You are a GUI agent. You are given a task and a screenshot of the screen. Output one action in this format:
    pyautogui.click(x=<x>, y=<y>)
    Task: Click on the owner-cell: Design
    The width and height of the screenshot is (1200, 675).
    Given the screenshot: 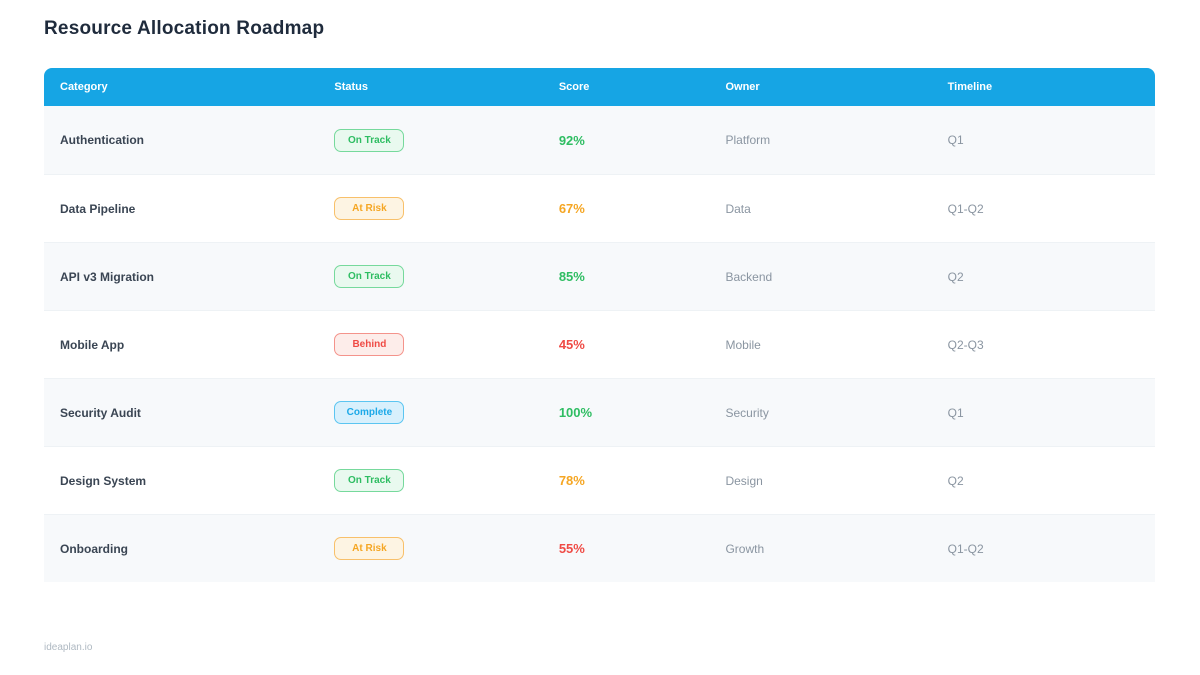 What is the action you would take?
    pyautogui.click(x=820, y=480)
    